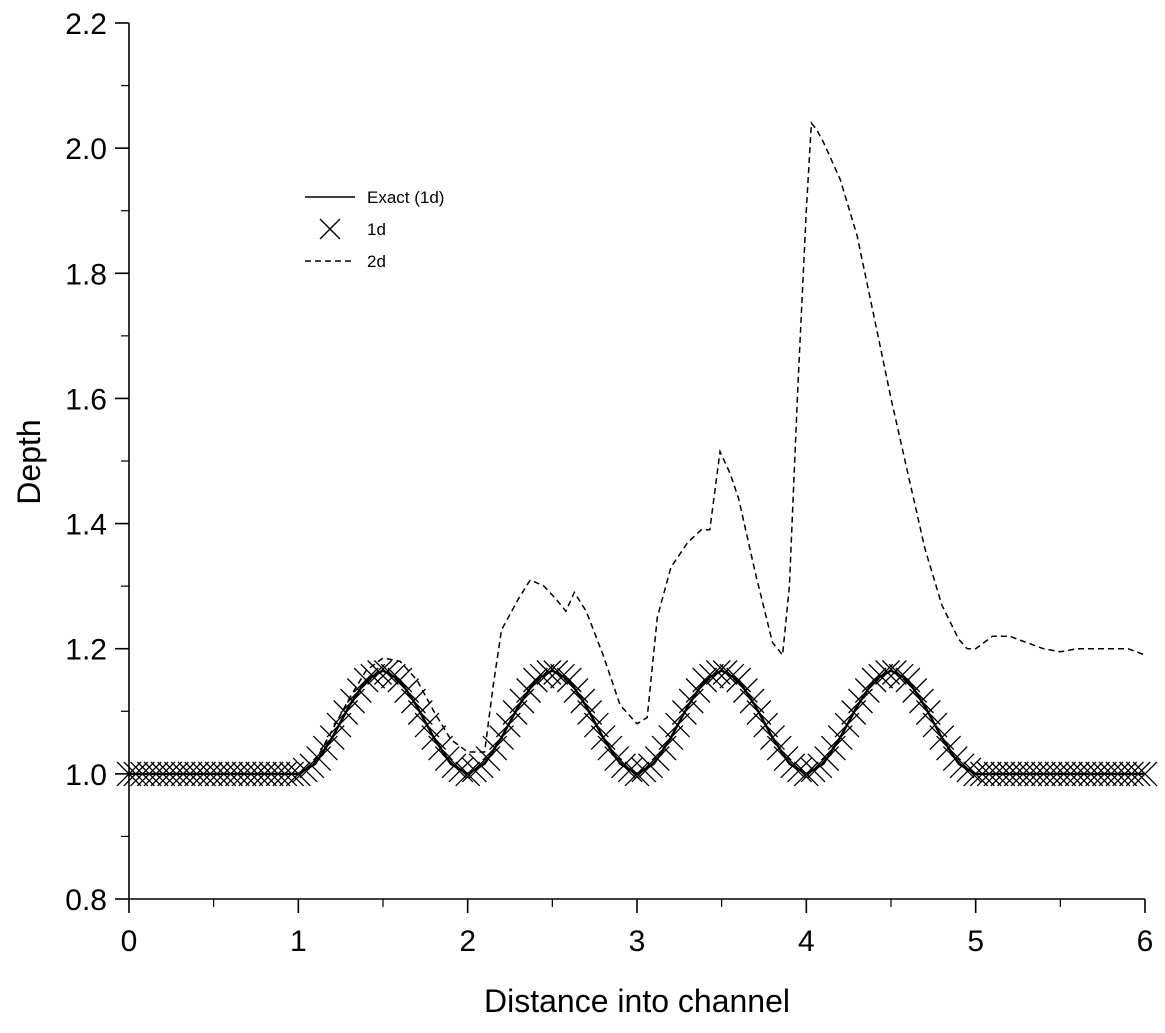 This screenshot has height=1033, width=1165. I want to click on x-tick-label: 3, so click(637, 941).